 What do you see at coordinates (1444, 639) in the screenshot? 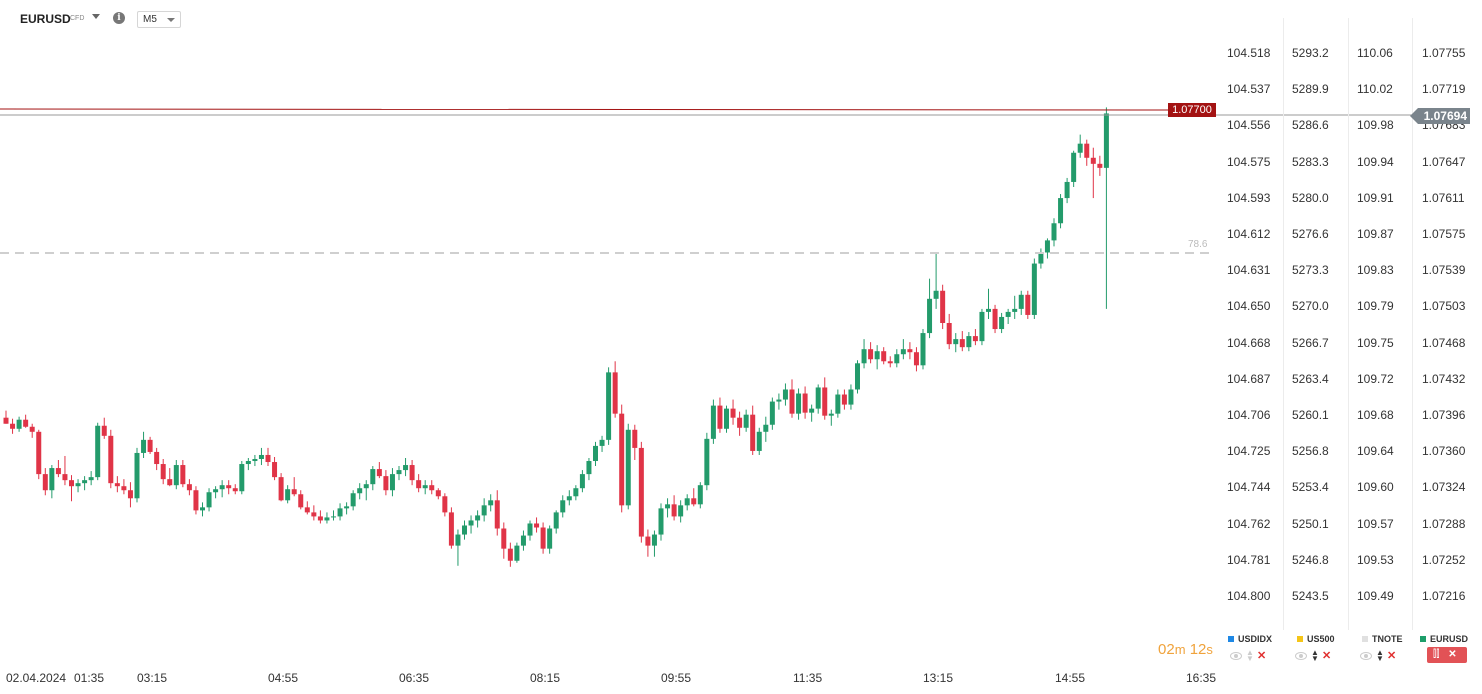
I see `legend-eurusd: EURUSD` at bounding box center [1444, 639].